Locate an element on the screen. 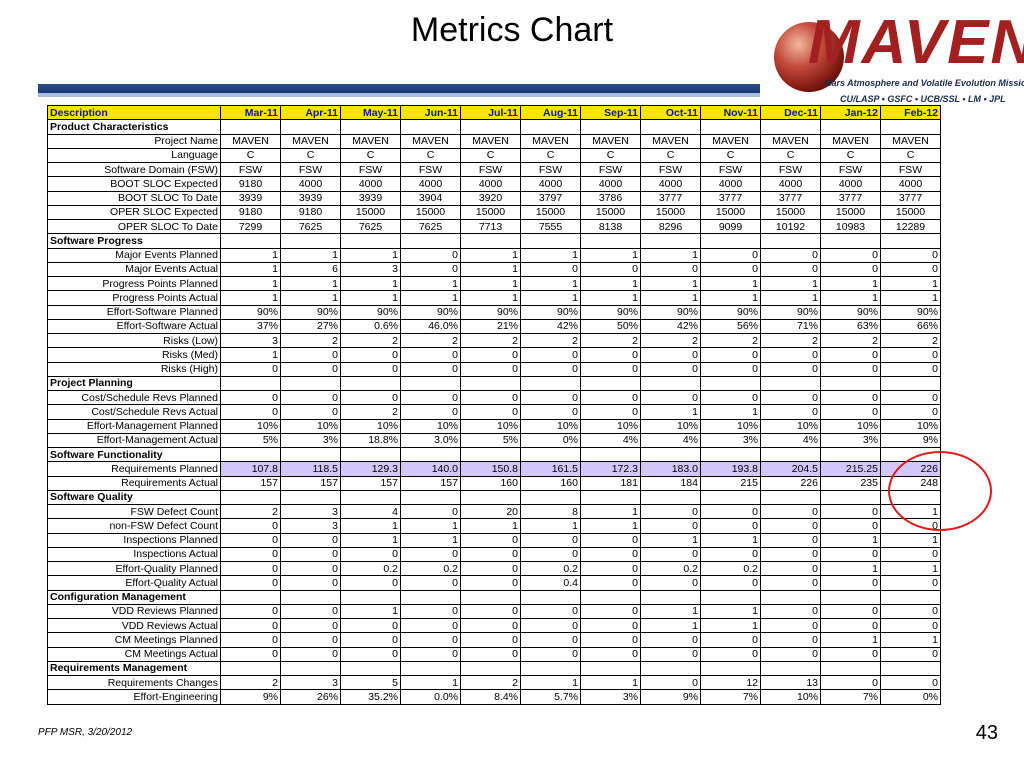 The image size is (1024, 768). table-cell: 2 is located at coordinates (430, 340).